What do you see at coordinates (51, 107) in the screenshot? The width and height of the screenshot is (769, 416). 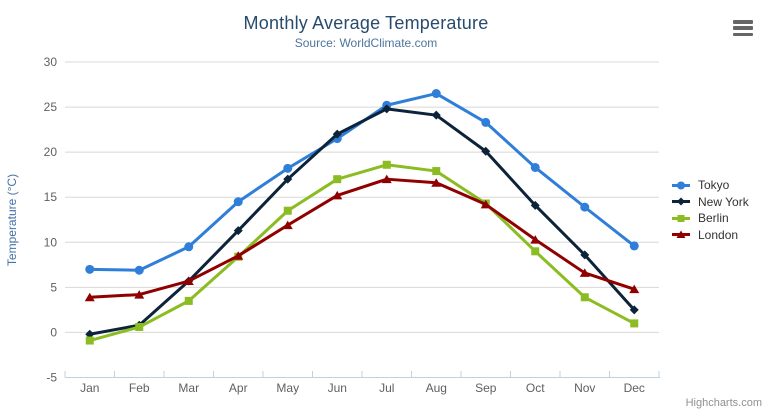 I see `y-axis-label: 25` at bounding box center [51, 107].